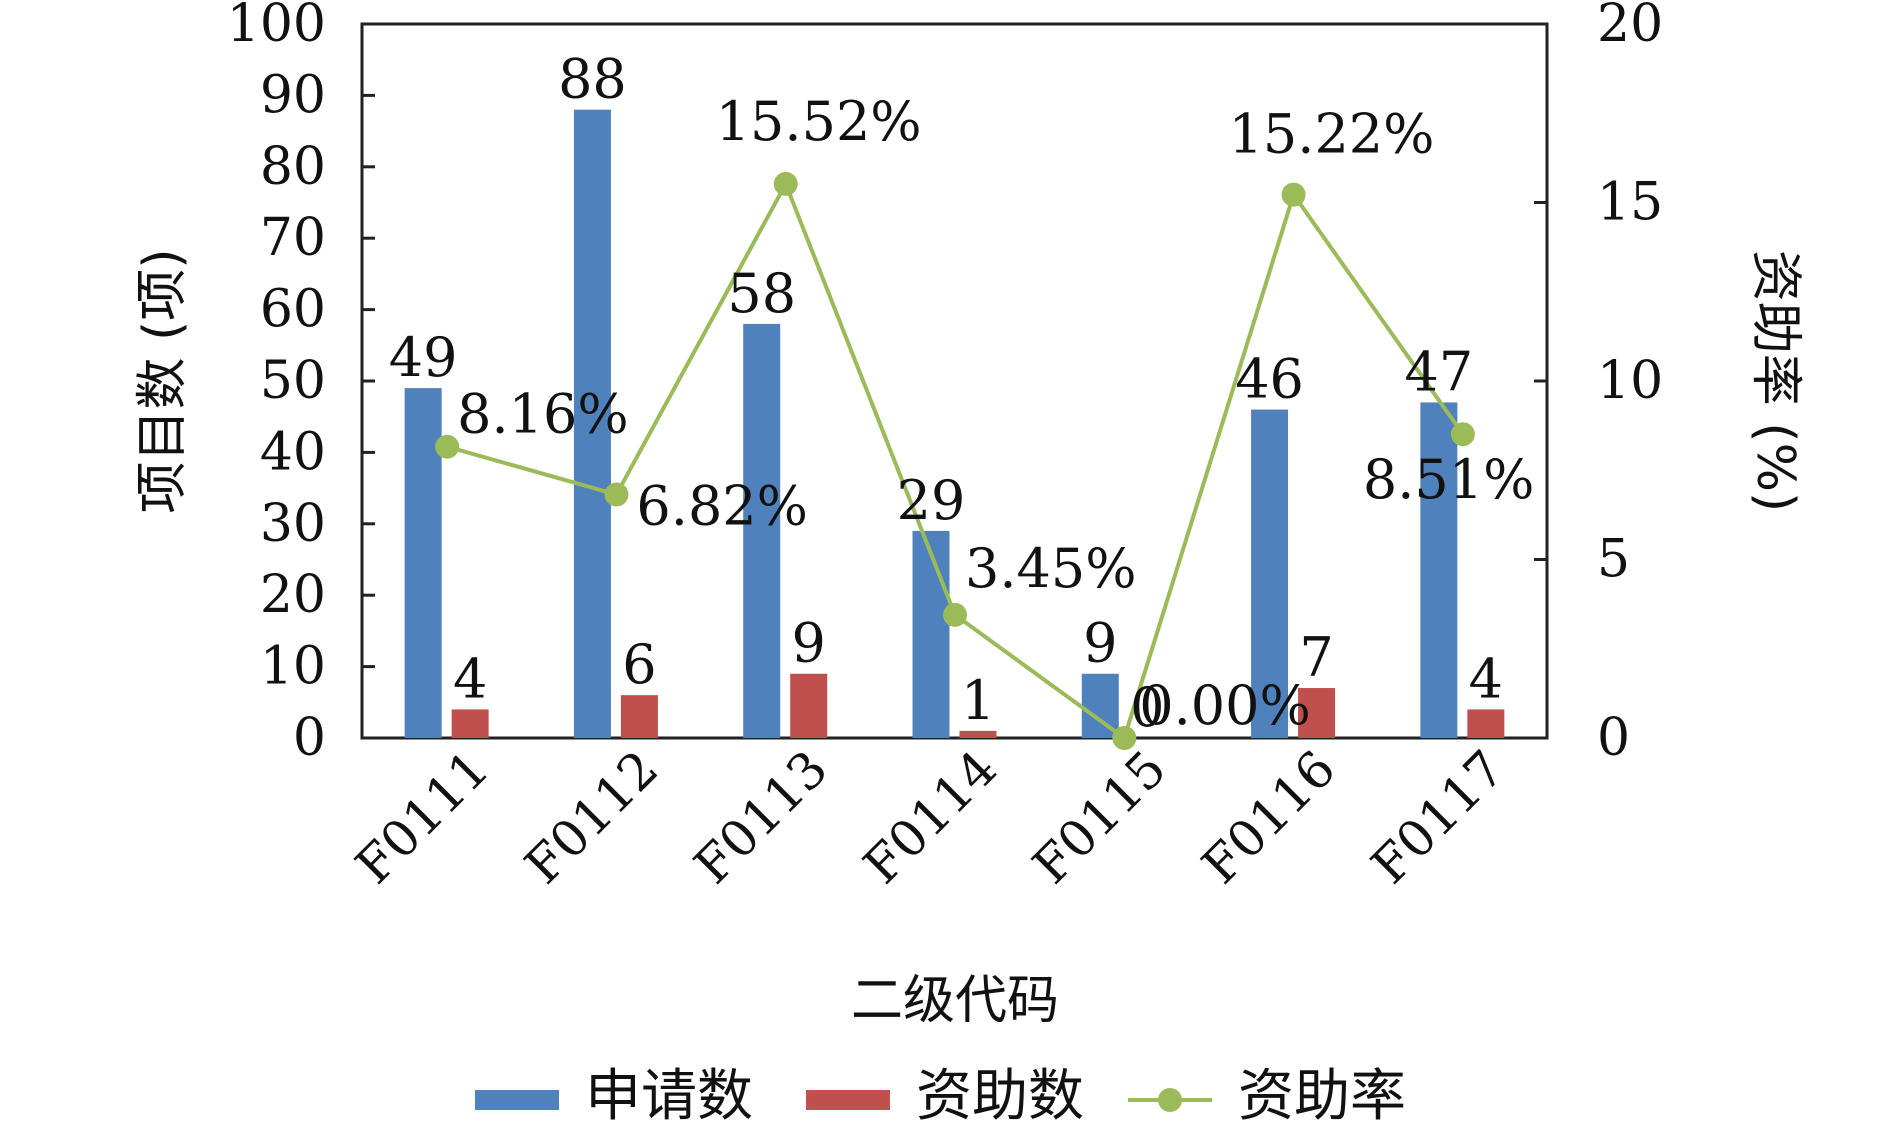  I want to click on category-label: F0111, so click(423, 817).